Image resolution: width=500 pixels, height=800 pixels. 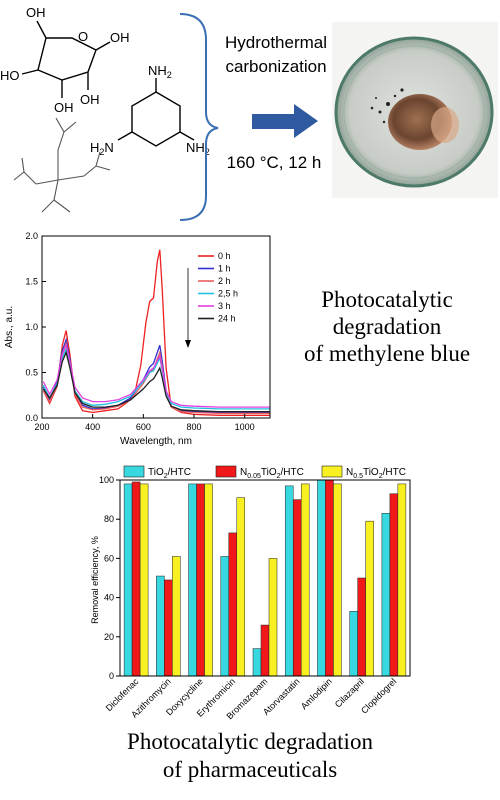 What do you see at coordinates (245, 427) in the screenshot?
I see `uv-x-tick-label: 1000` at bounding box center [245, 427].